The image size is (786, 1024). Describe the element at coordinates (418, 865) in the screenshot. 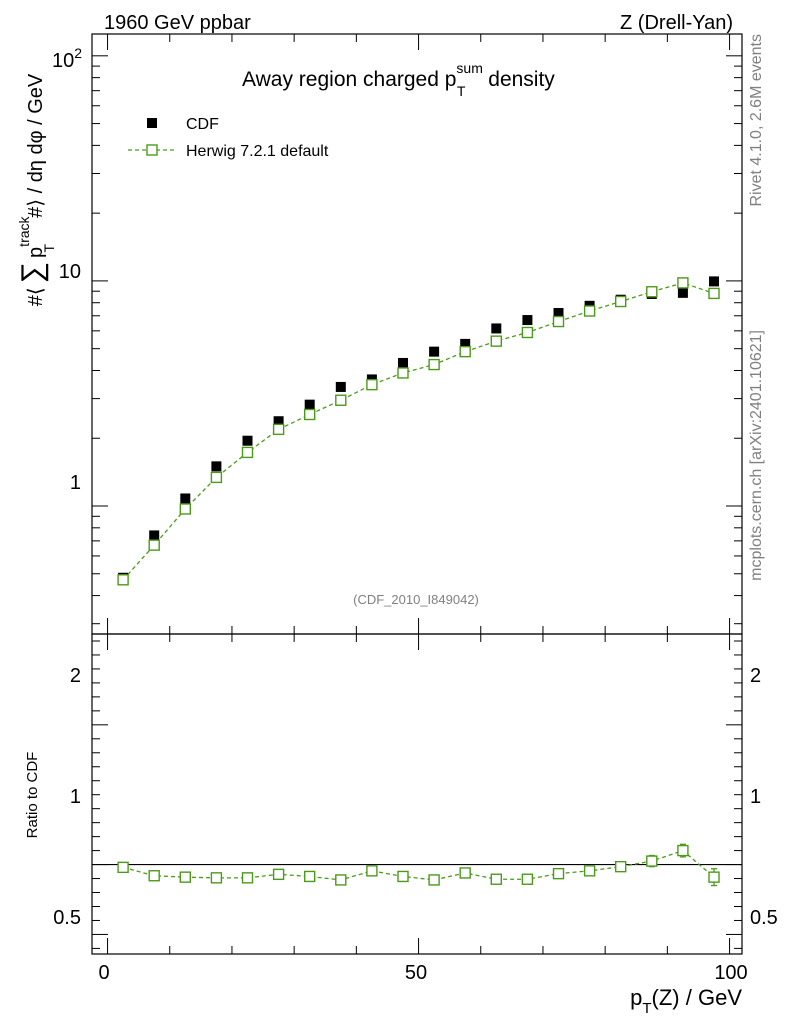

I see `ratio-series-layer` at that location.